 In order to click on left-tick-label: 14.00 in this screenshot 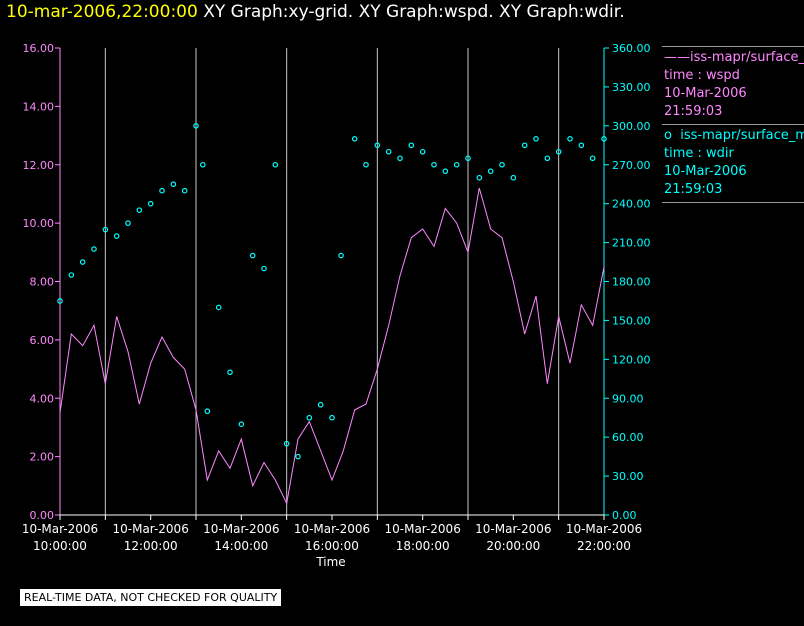, I will do `click(39, 106)`.